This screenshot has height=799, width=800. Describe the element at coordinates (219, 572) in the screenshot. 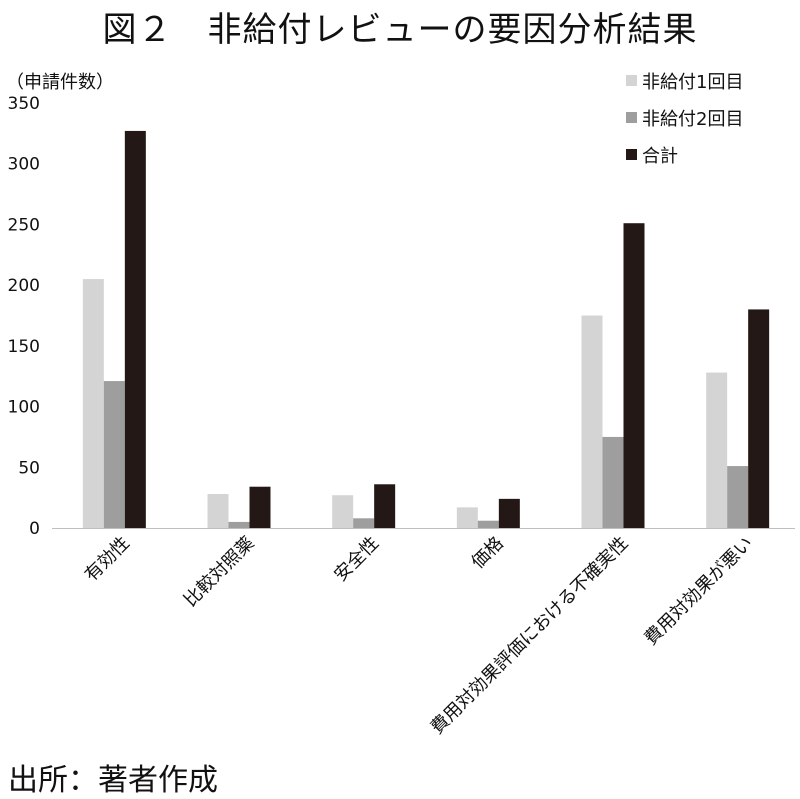

I see `x-tick-label: 比較対照薬` at that location.